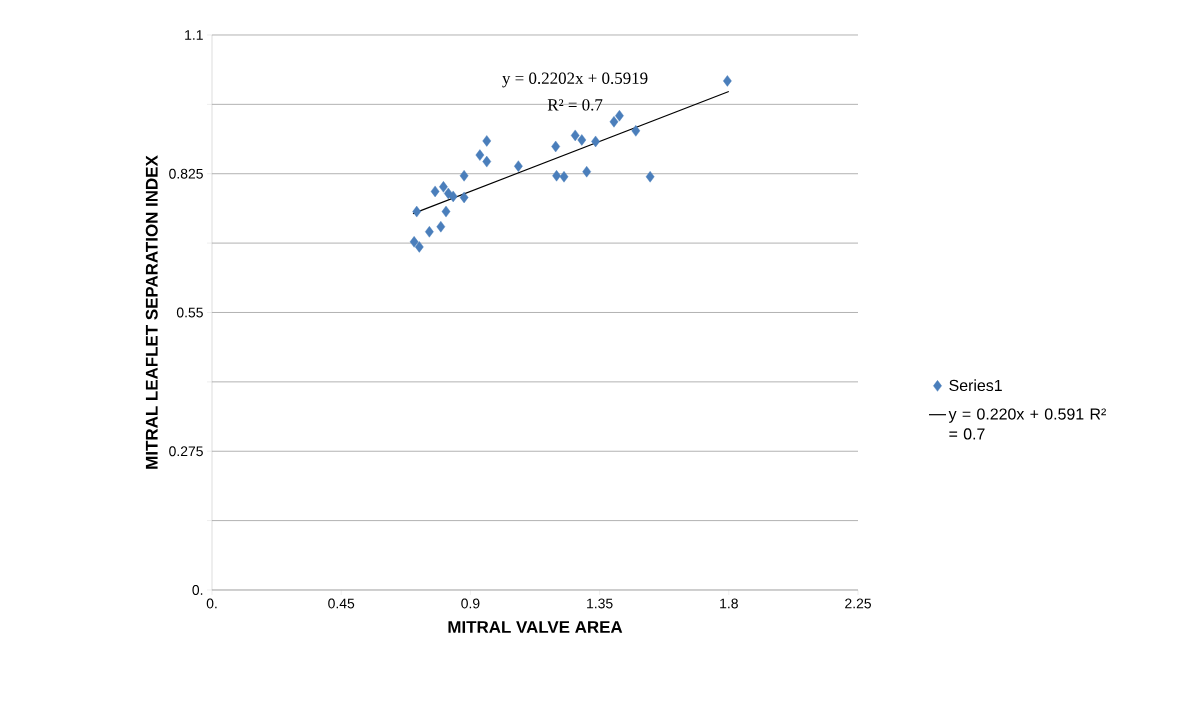  What do you see at coordinates (151, 312) in the screenshot?
I see `y-axis-title: MITRAL LEAFLET SEPARATION INDEX` at bounding box center [151, 312].